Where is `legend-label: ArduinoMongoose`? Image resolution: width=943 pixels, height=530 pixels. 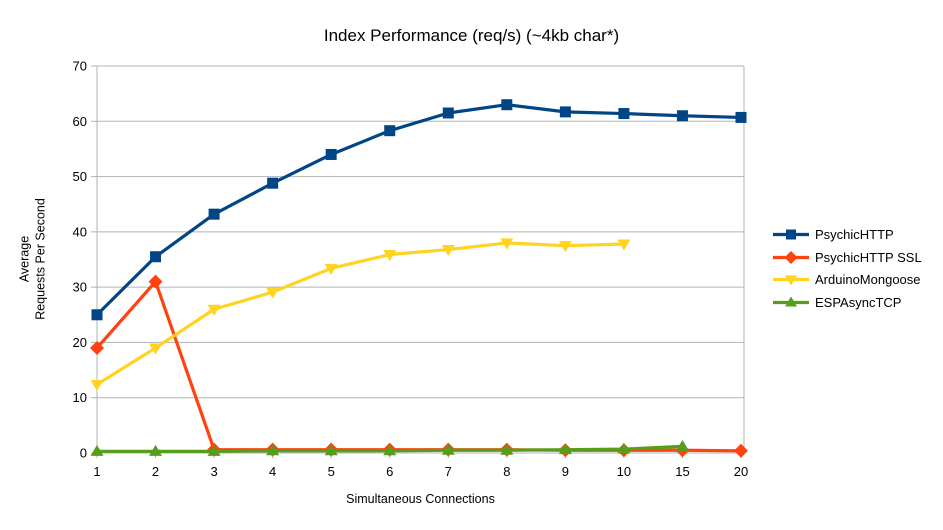
legend-label: ArduinoMongoose is located at coordinates (868, 279).